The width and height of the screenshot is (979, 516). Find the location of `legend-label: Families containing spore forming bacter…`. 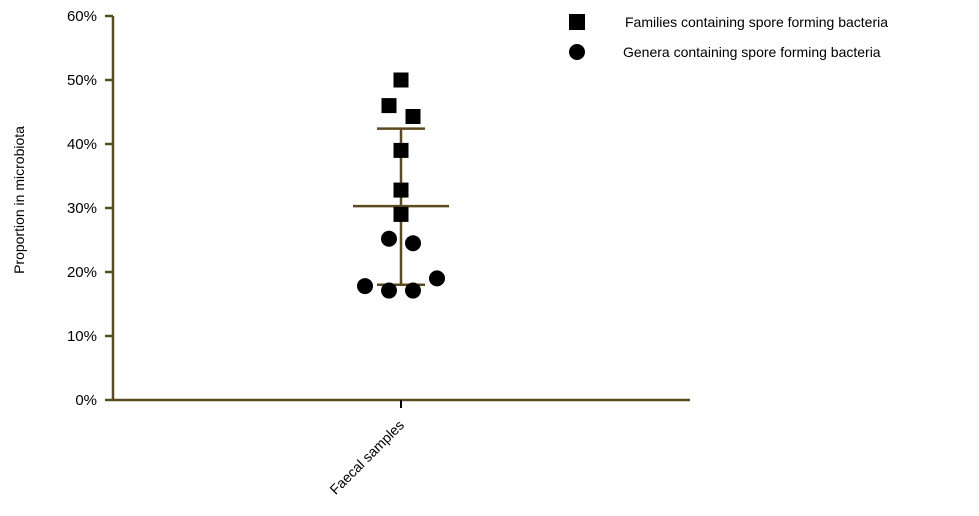

legend-label: Families containing spore forming bacter… is located at coordinates (756, 22).